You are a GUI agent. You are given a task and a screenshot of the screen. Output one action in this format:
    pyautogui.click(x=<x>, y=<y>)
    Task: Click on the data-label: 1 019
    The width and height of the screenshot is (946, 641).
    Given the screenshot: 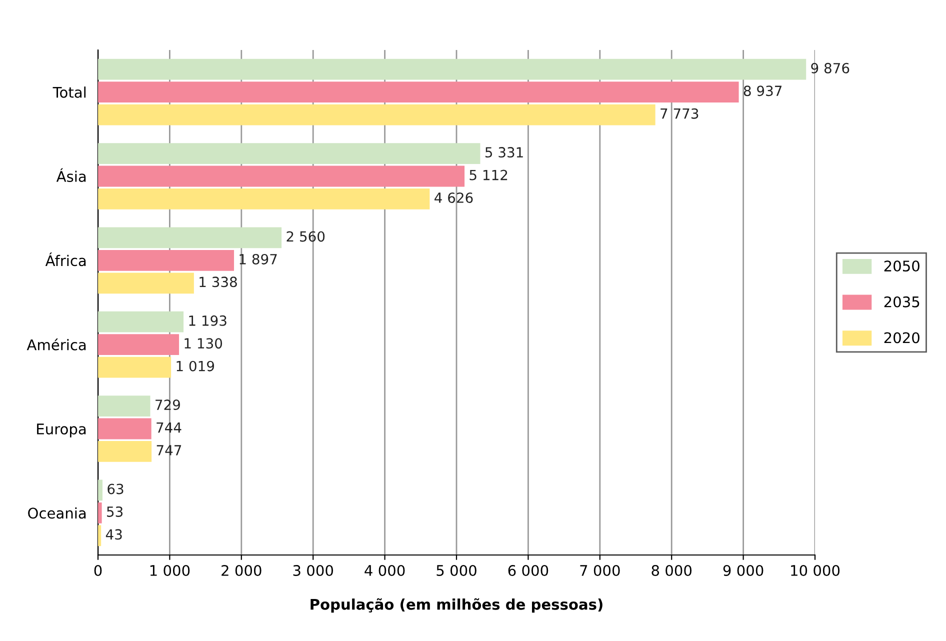 What is the action you would take?
    pyautogui.click(x=195, y=366)
    